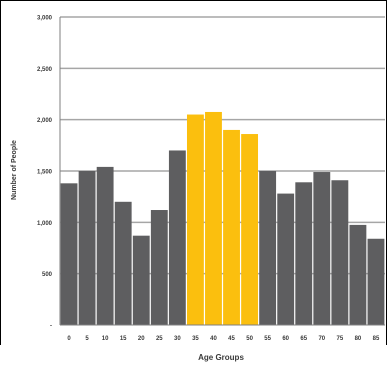  Describe the element at coordinates (105, 339) in the screenshot. I see `x-tick-label: 10` at that location.